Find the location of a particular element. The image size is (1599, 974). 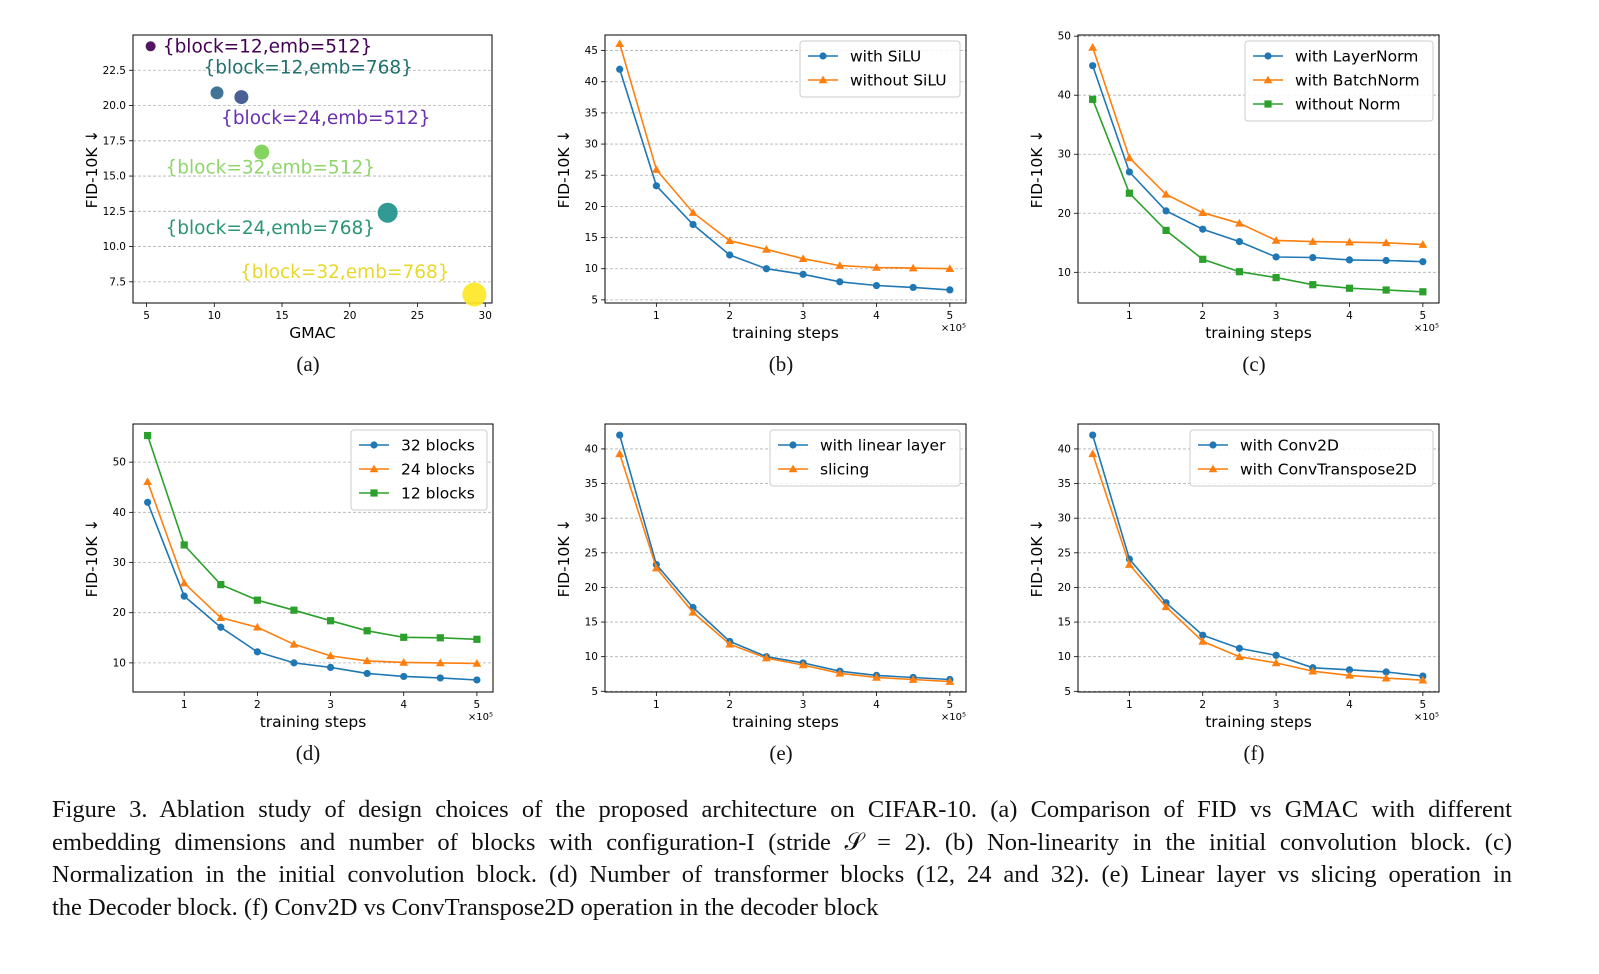

x-tick-label: 20 is located at coordinates (349, 316).